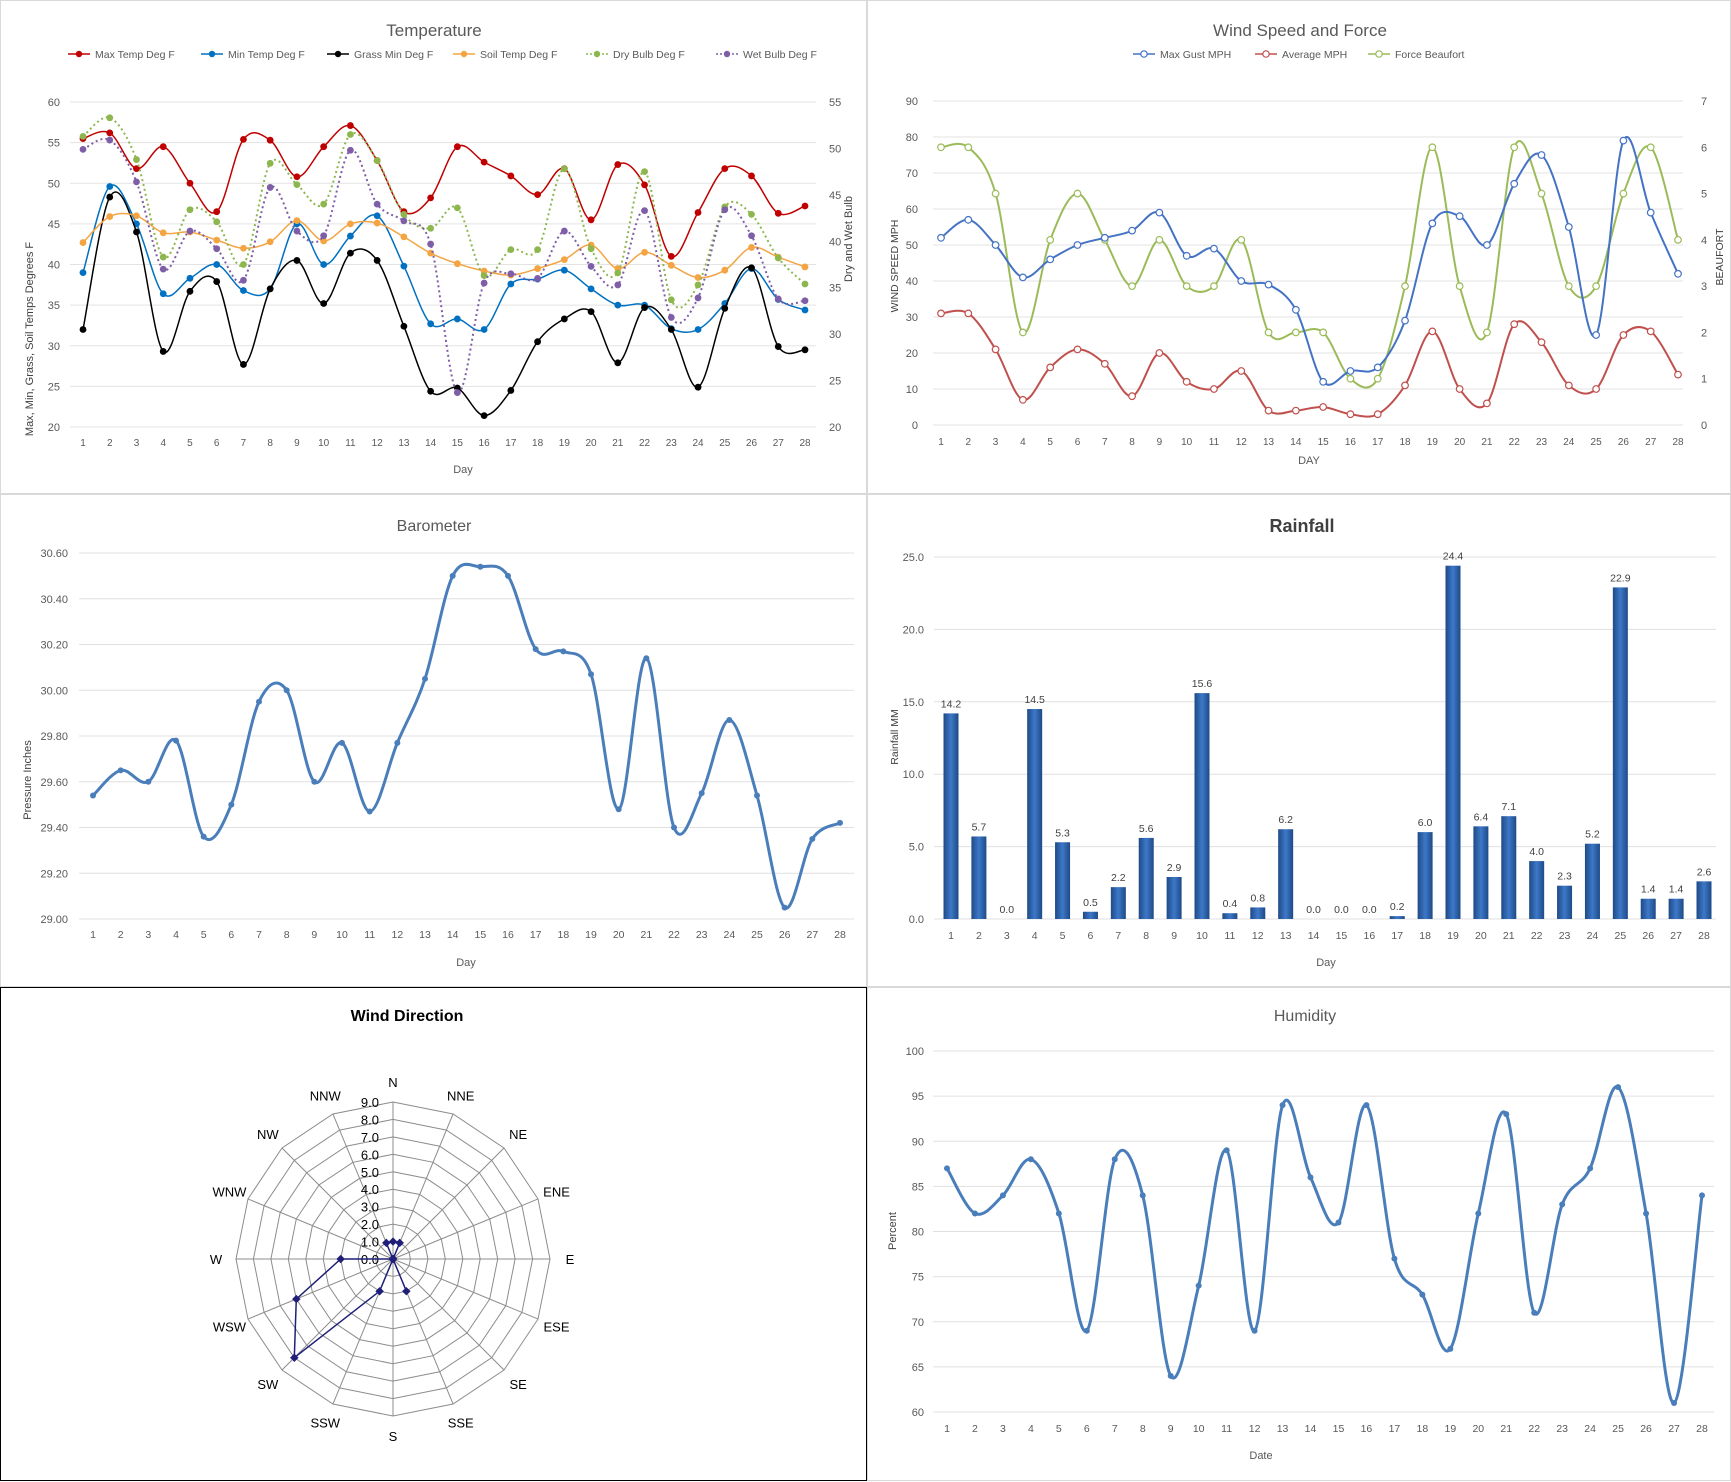 This screenshot has width=1731, height=1482. Describe the element at coordinates (915, 1052) in the screenshot. I see `y-tick-label: 100` at that location.